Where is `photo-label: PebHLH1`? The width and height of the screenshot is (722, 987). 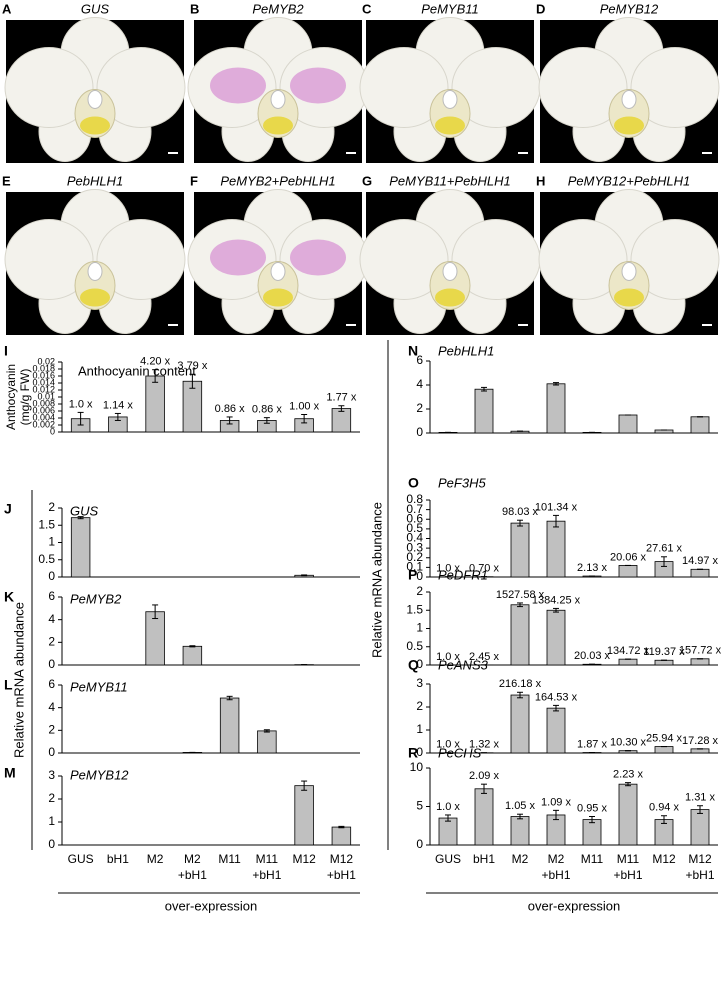
photo-label: PebHLH1 is located at coordinates (95, 180).